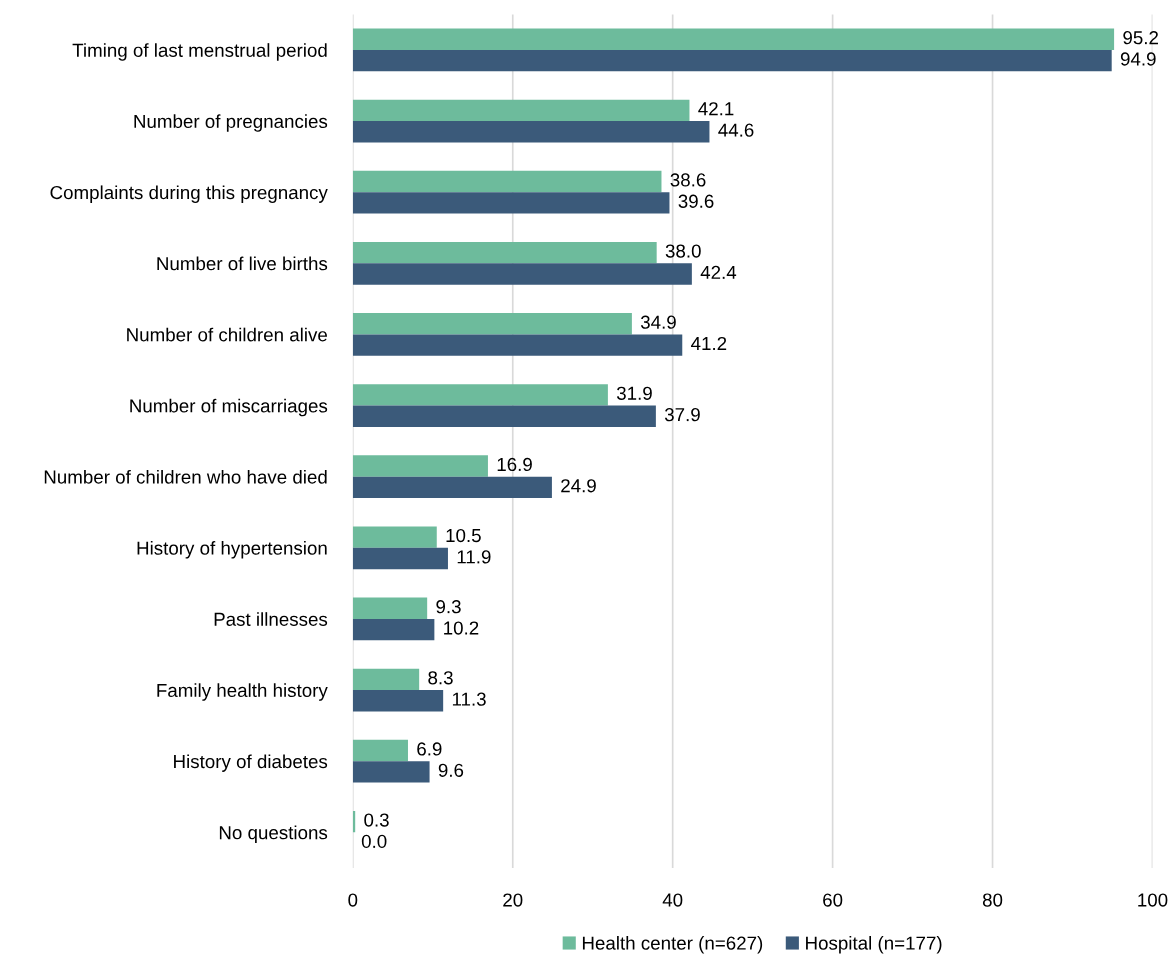 This screenshot has height=959, width=1176. I want to click on x-tick-label: 60, so click(833, 900).